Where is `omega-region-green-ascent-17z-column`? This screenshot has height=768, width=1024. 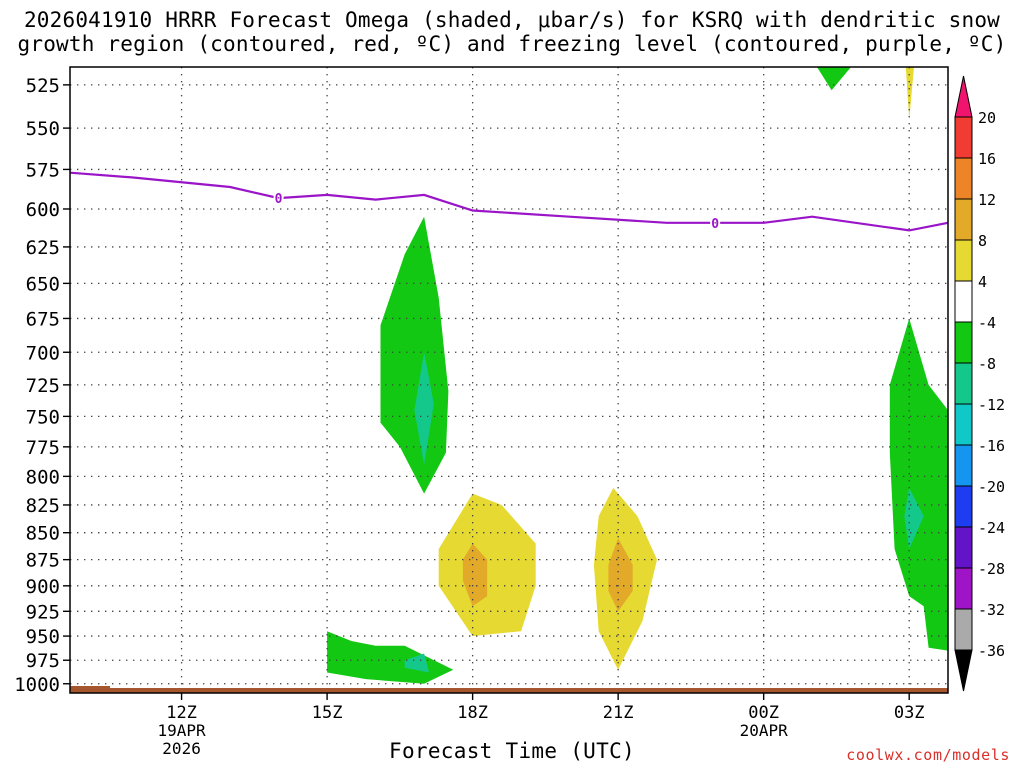
omega-region-green-ascent-17z-column is located at coordinates (414, 355).